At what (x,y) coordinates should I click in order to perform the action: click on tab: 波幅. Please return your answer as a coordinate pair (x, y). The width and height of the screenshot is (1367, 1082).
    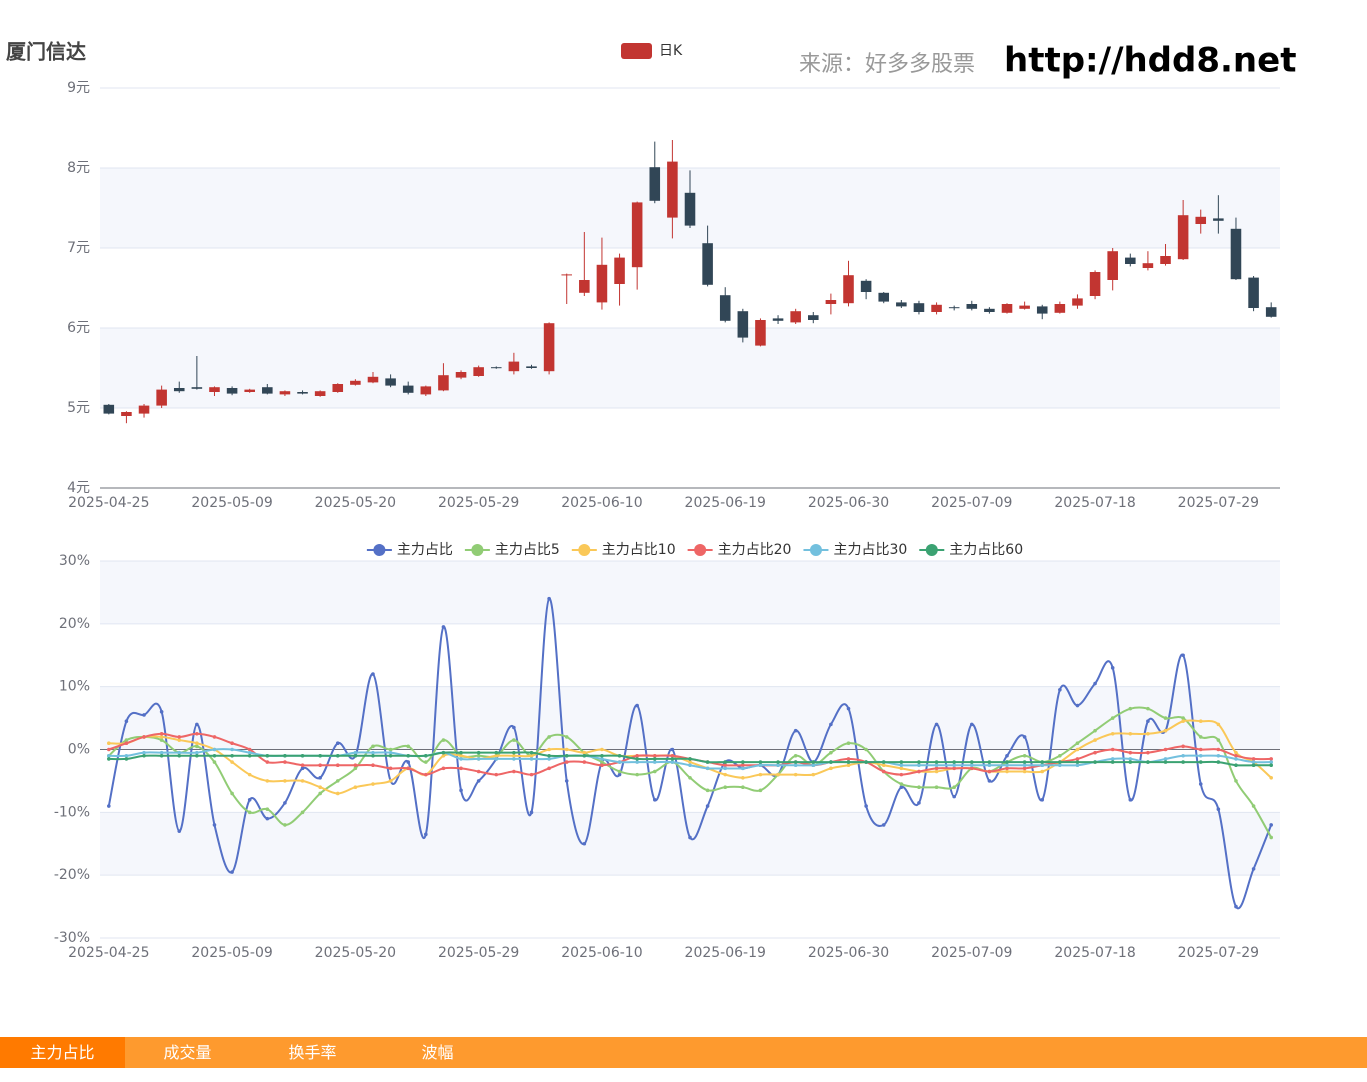
    Looking at the image, I should click on (437, 1052).